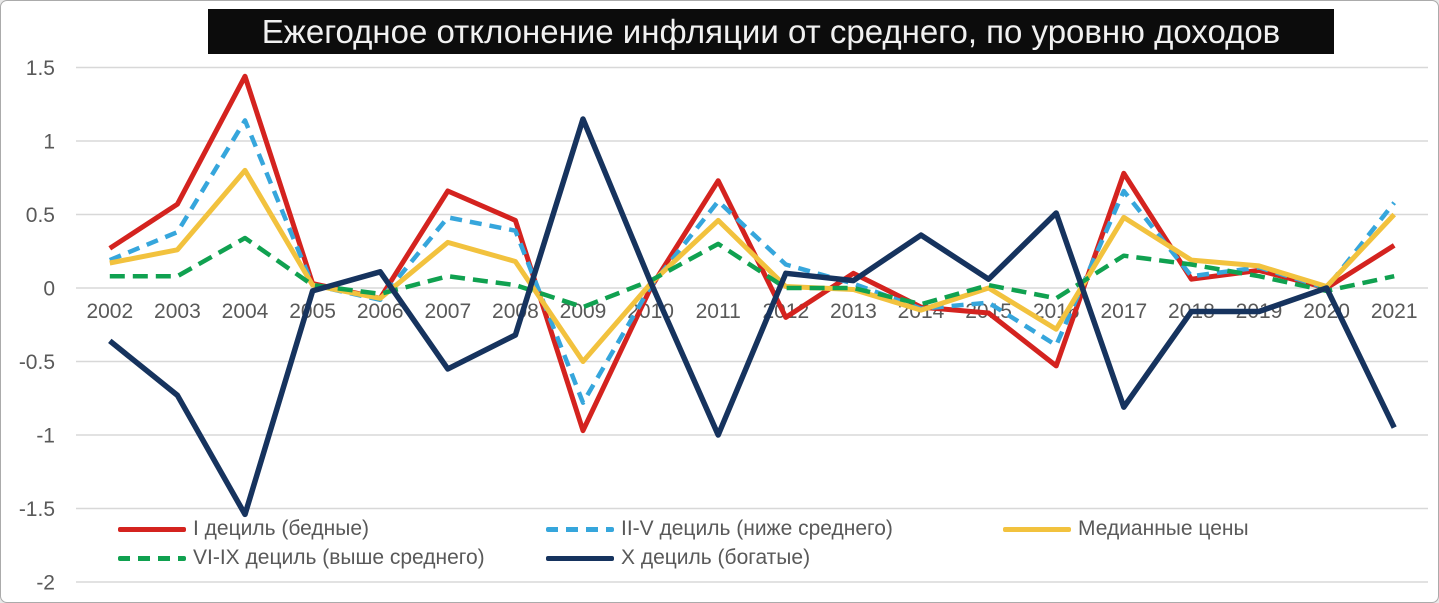 This screenshot has height=603, width=1439. What do you see at coordinates (380, 311) in the screenshot?
I see `x-tick-label: 2006` at bounding box center [380, 311].